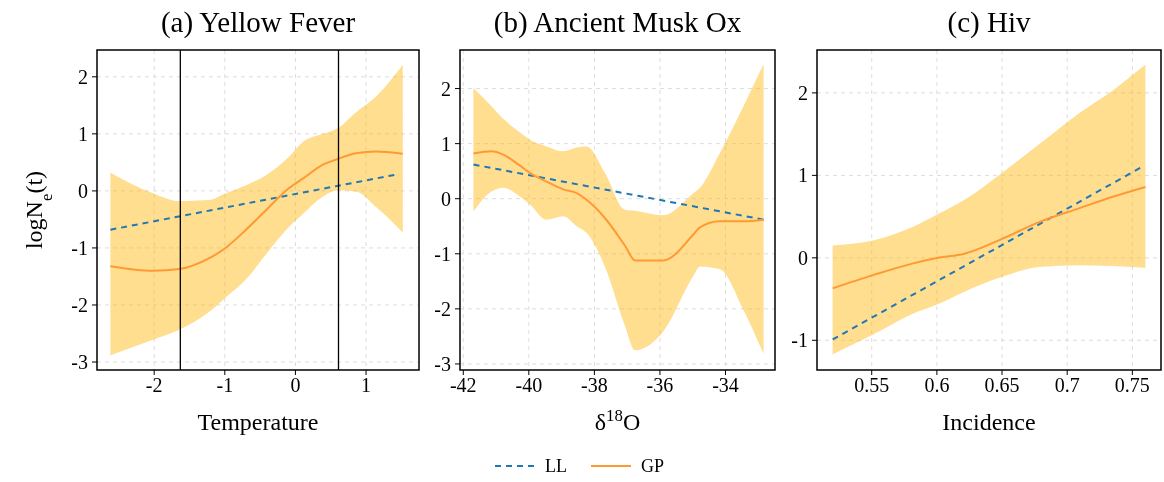  I want to click on x-tick-label: -2, so click(154, 385).